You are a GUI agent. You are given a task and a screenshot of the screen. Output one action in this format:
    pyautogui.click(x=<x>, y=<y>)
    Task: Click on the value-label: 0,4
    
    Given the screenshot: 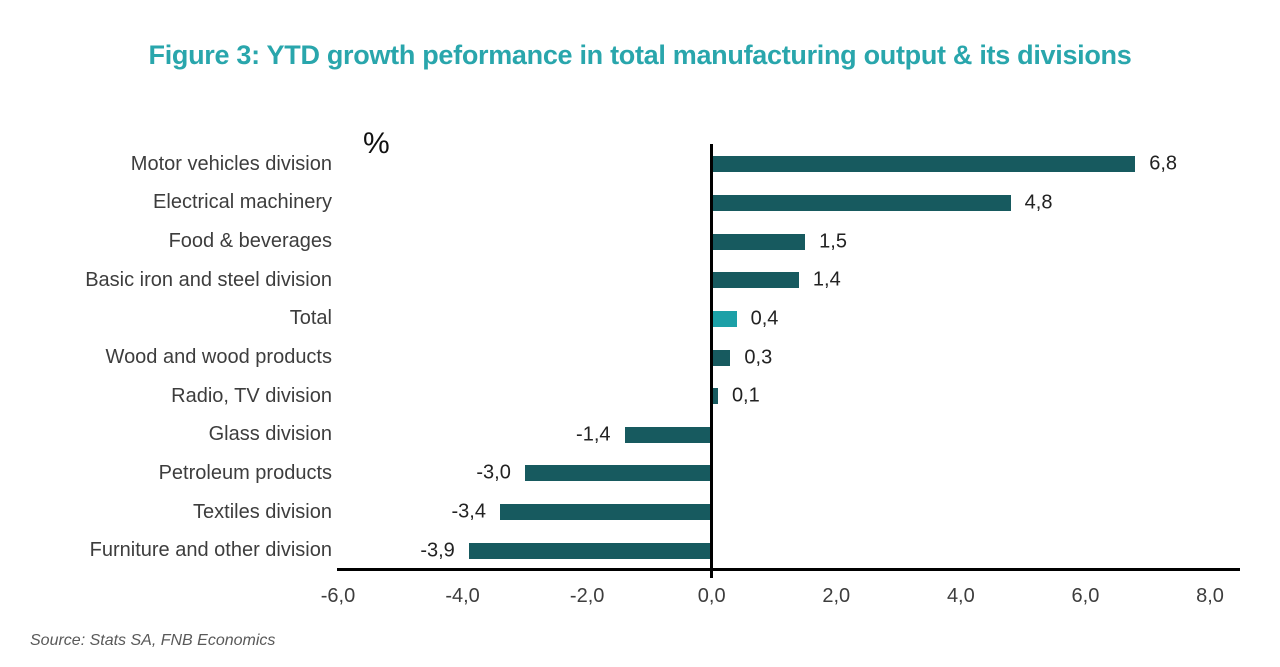 What is the action you would take?
    pyautogui.click(x=764, y=318)
    